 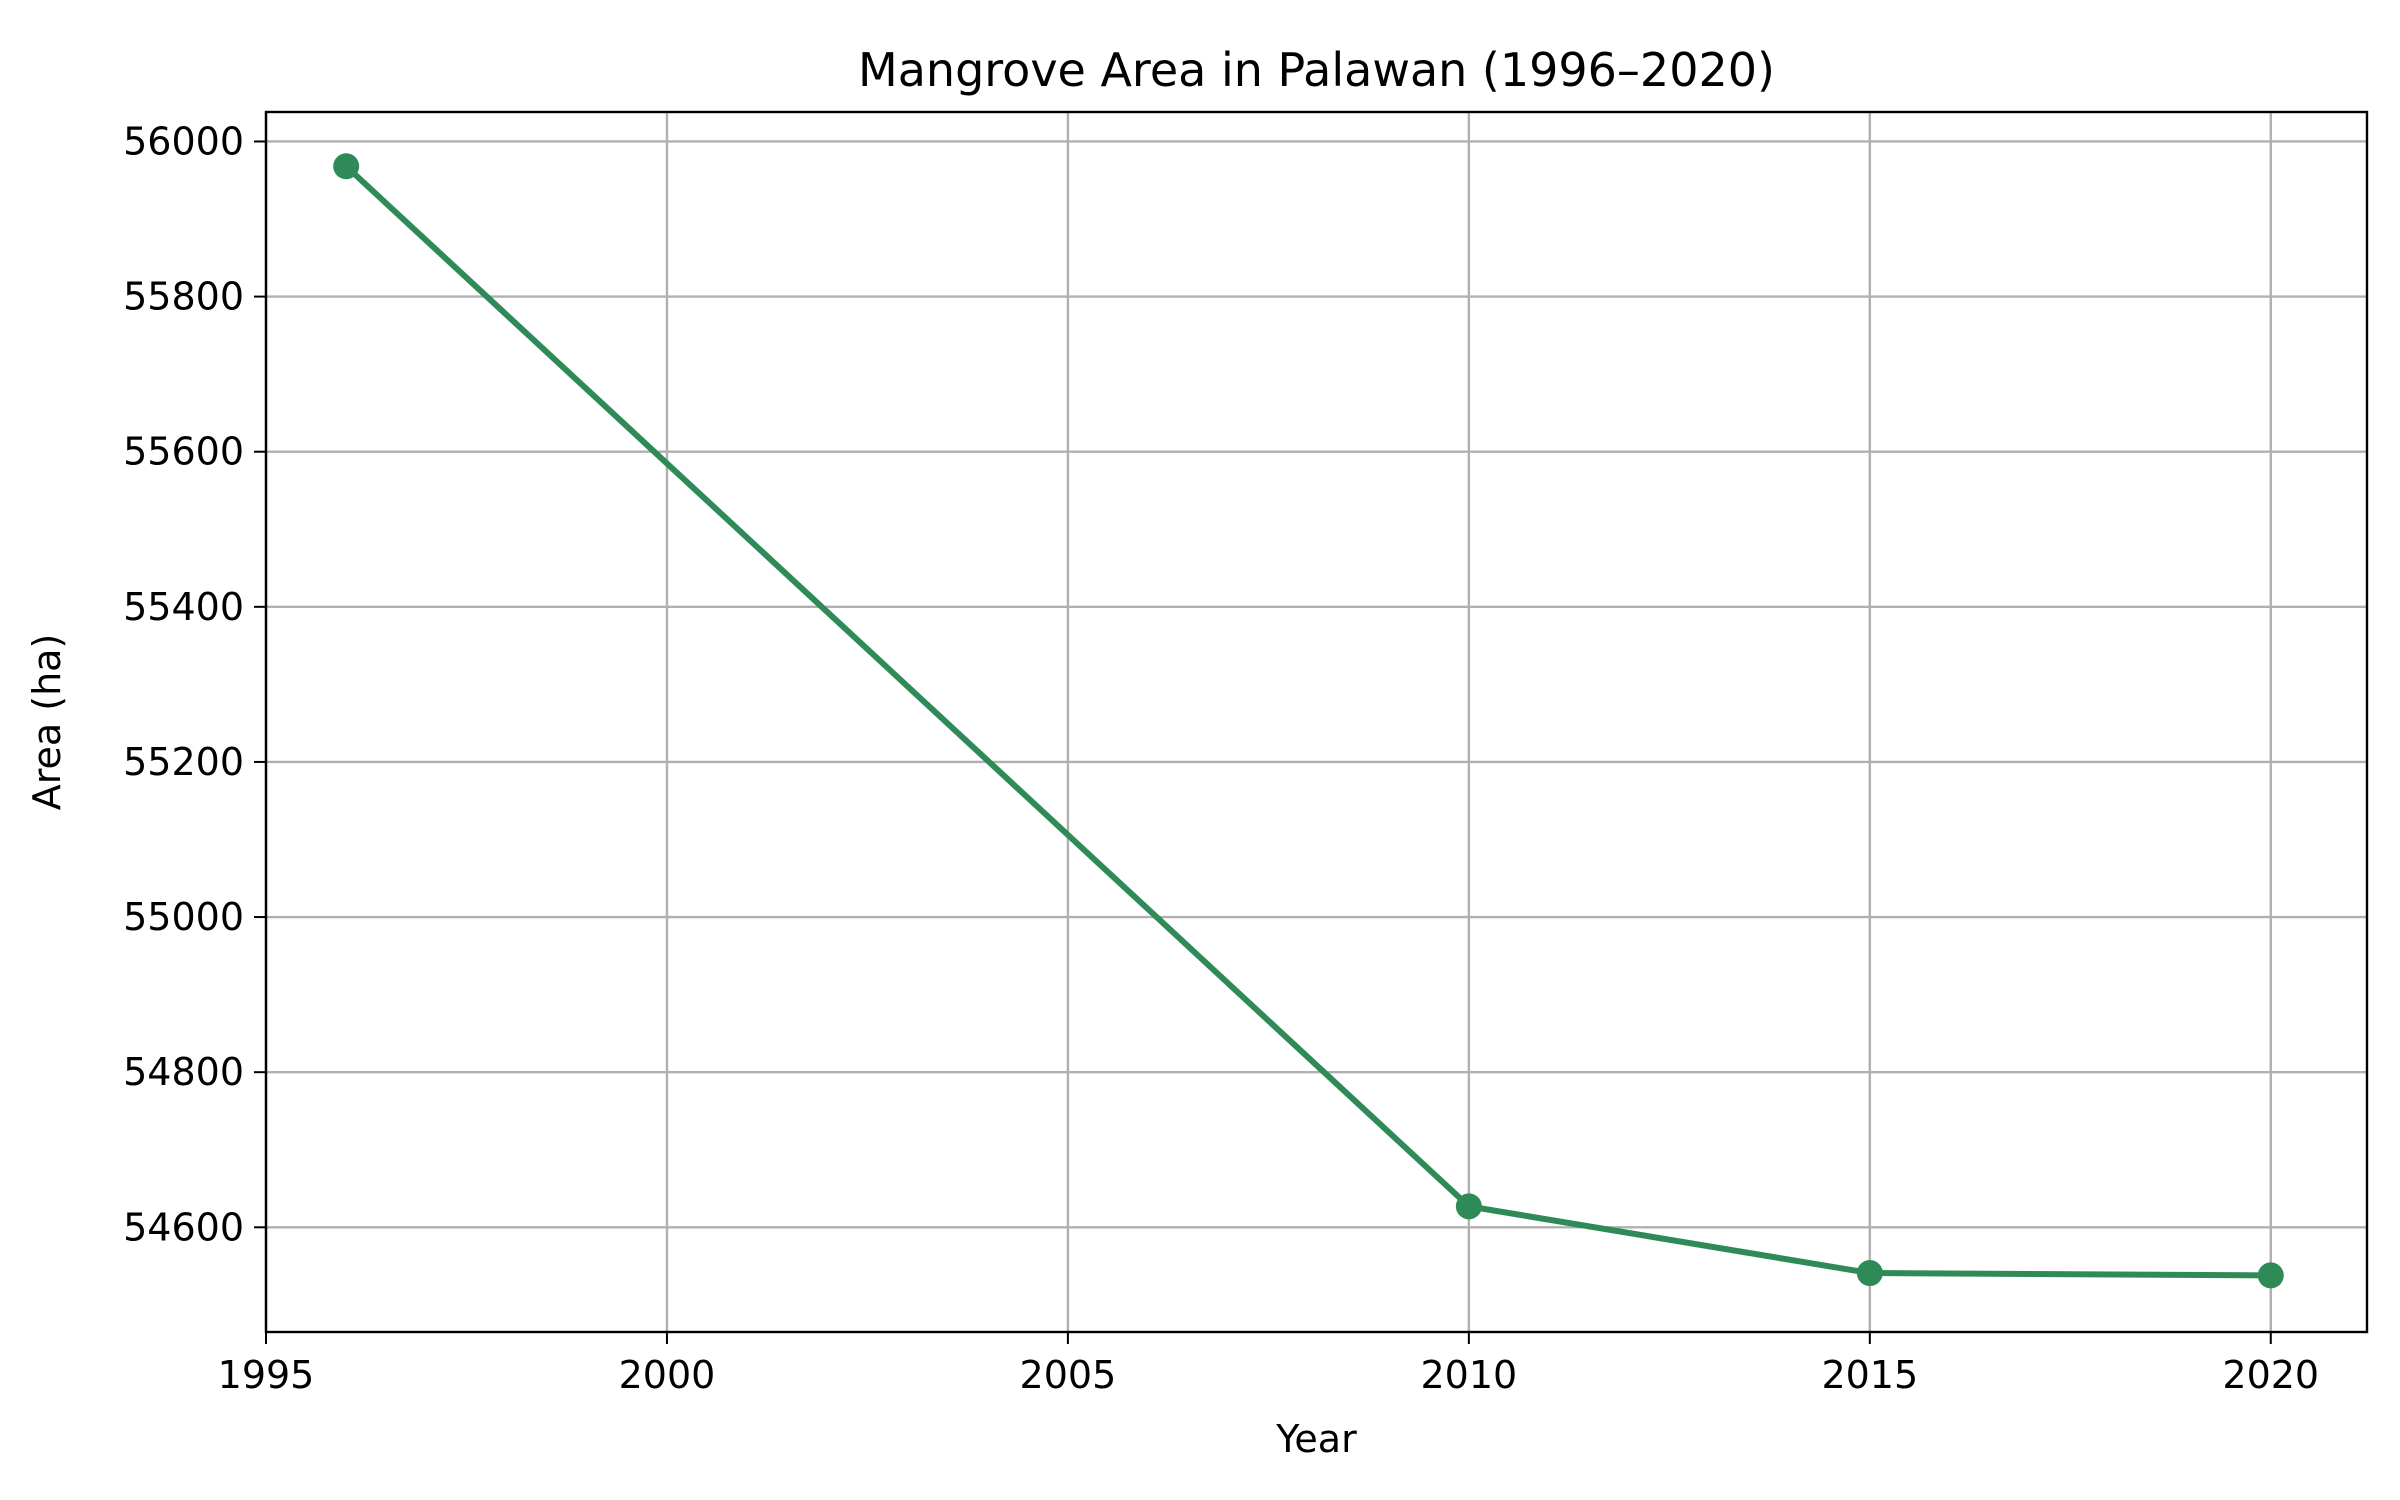 What do you see at coordinates (1869, 1375) in the screenshot?
I see `x-tick-label: 2015` at bounding box center [1869, 1375].